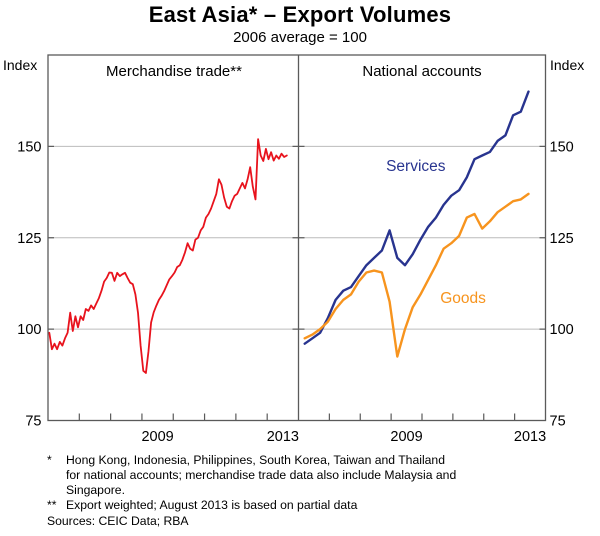 Image resolution: width=600 pixels, height=536 pixels. What do you see at coordinates (33, 422) in the screenshot?
I see `y-tick-label-left-75: 75` at bounding box center [33, 422].